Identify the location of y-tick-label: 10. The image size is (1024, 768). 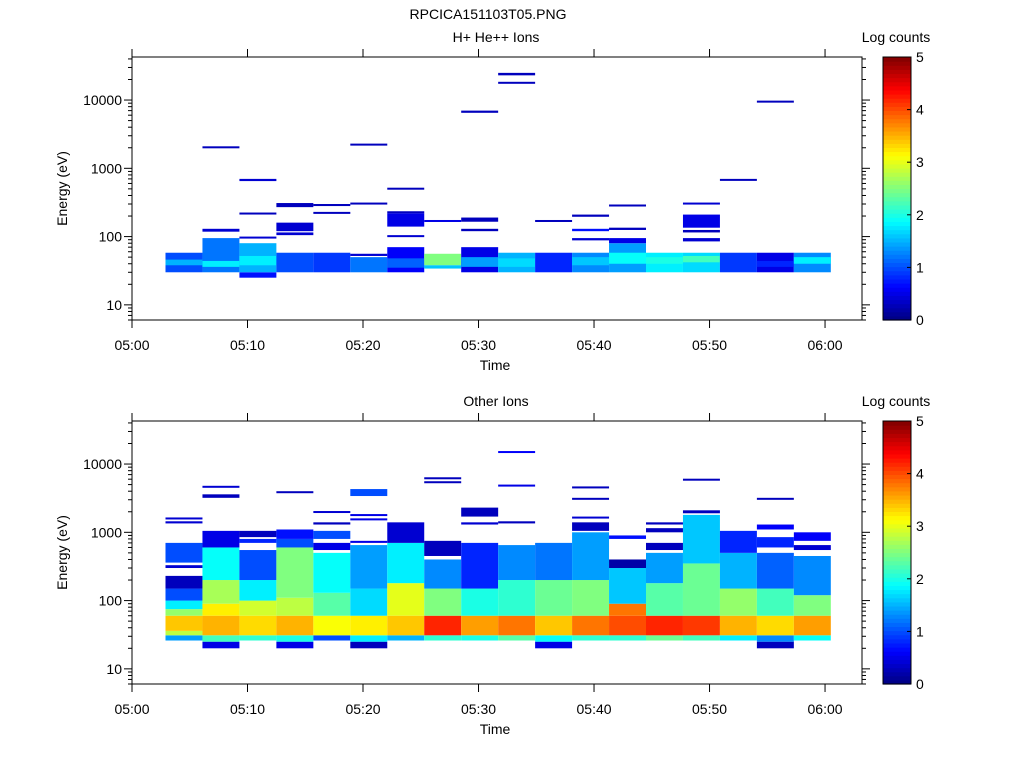
(114, 305).